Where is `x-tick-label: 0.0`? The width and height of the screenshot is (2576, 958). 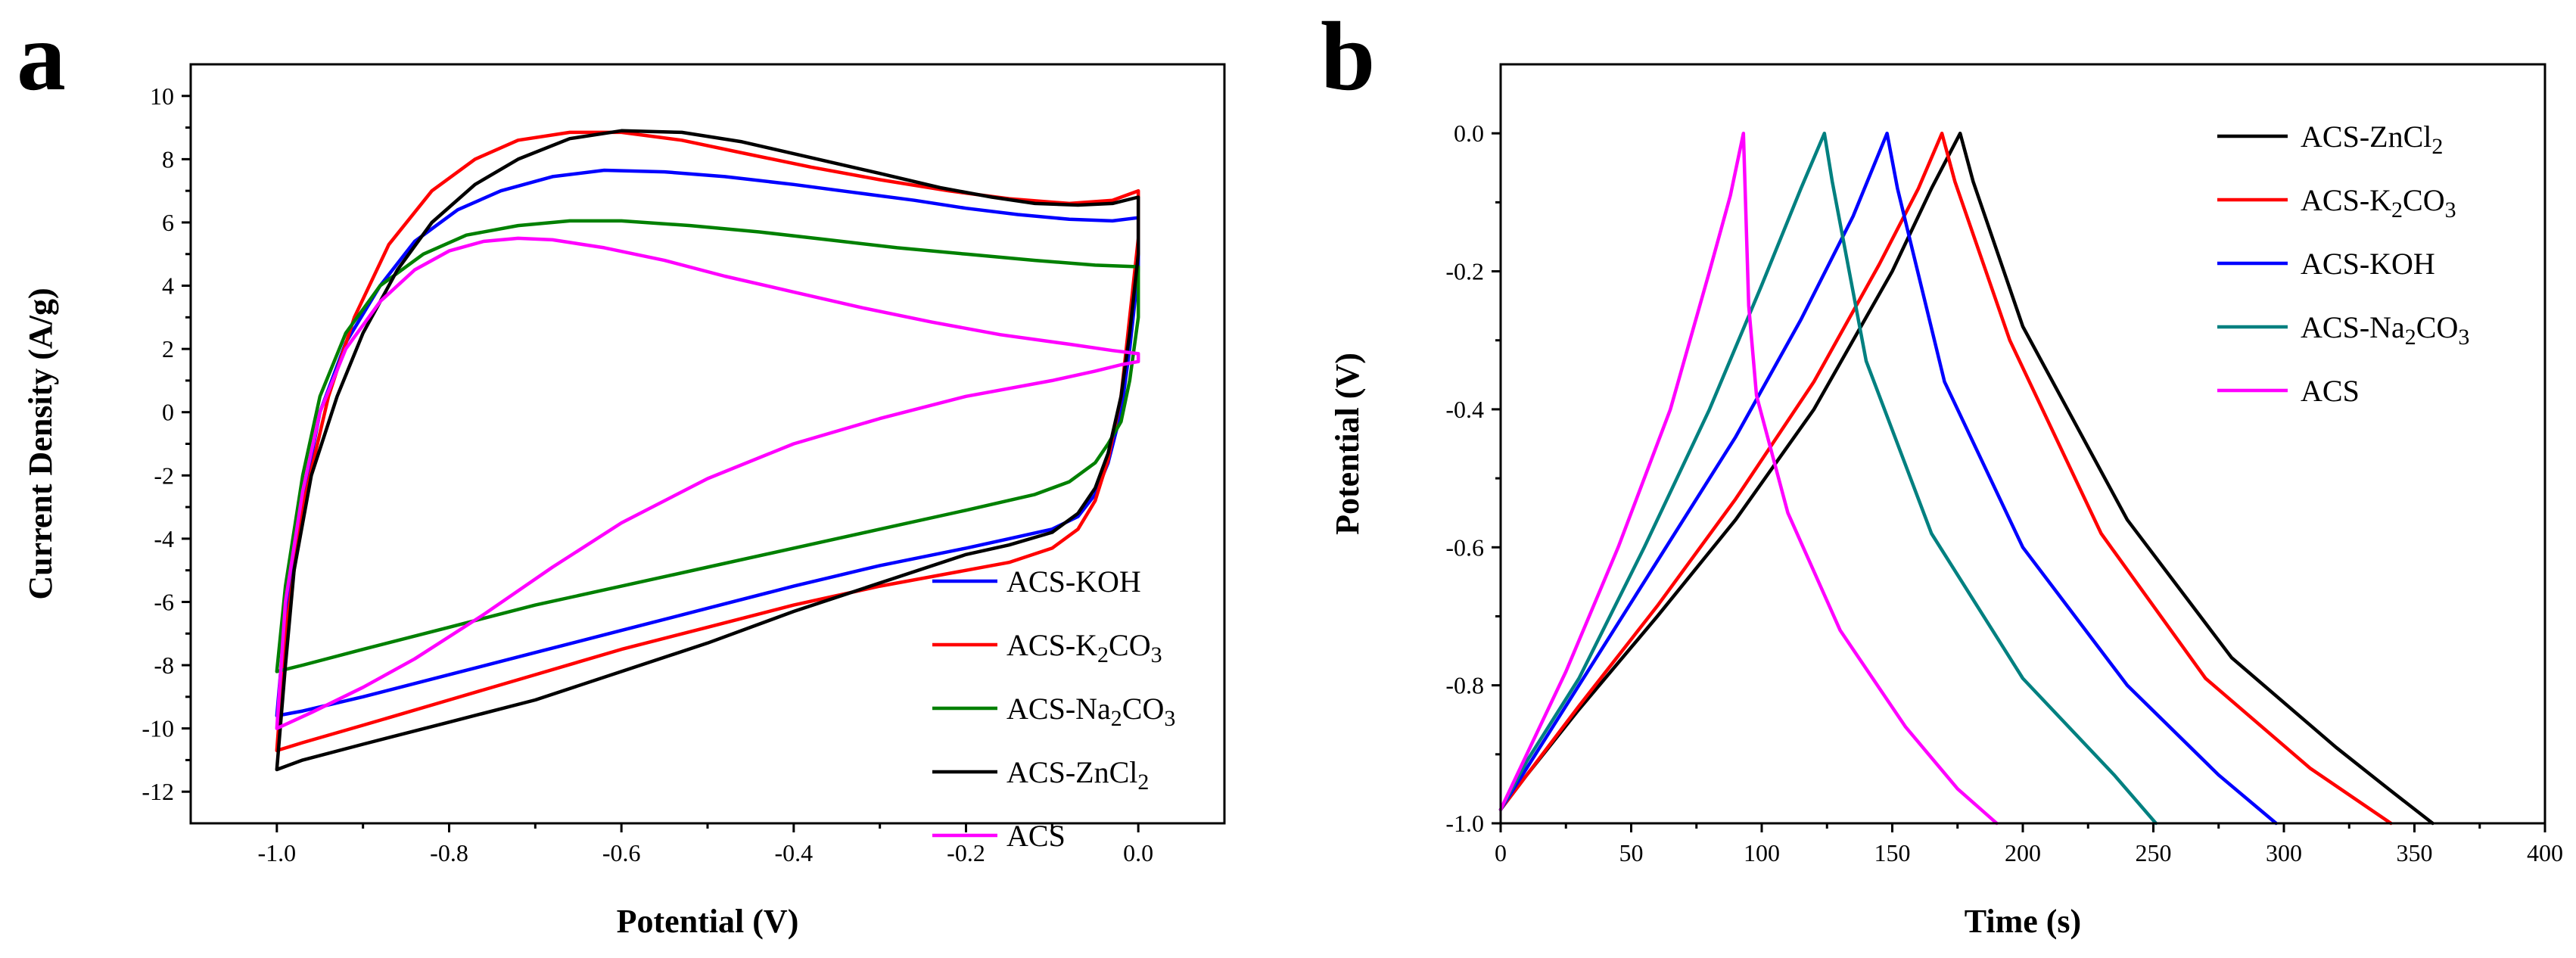
x-tick-label: 0.0 is located at coordinates (1138, 853).